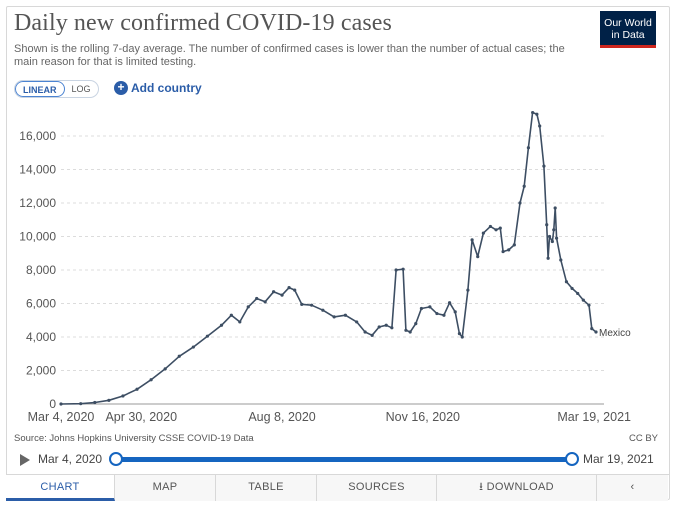 Image resolution: width=680 pixels, height=506 pixels. I want to click on timeline-track, so click(344, 459).